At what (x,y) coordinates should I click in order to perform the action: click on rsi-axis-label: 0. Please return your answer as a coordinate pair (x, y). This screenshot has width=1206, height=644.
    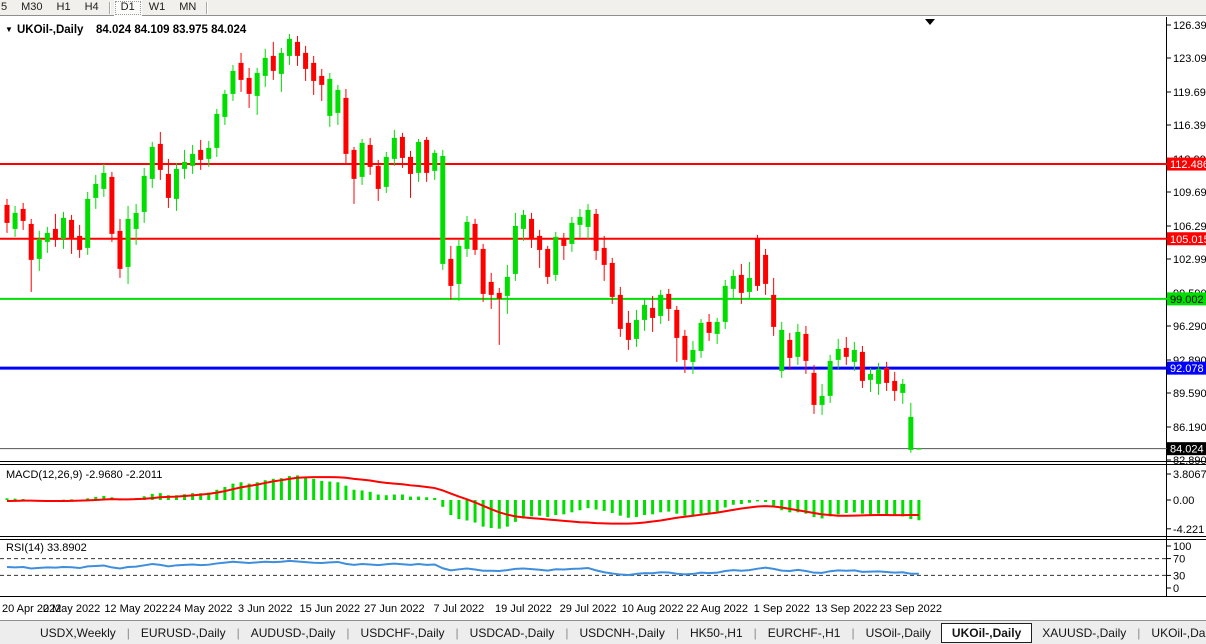
    Looking at the image, I should click on (1176, 589).